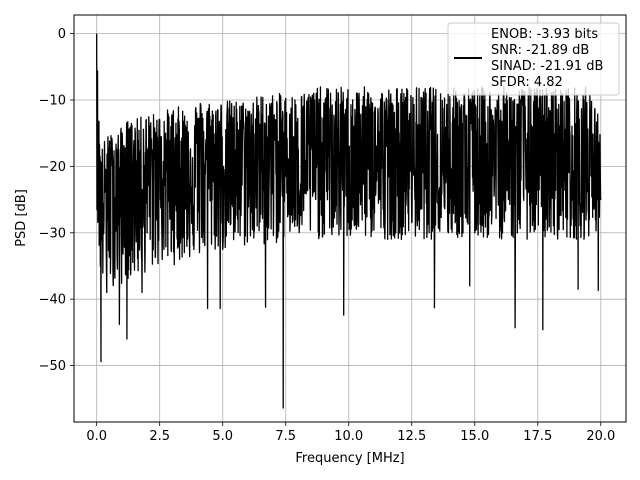  Describe the element at coordinates (222, 436) in the screenshot. I see `x-tick-label: 5.0` at that location.